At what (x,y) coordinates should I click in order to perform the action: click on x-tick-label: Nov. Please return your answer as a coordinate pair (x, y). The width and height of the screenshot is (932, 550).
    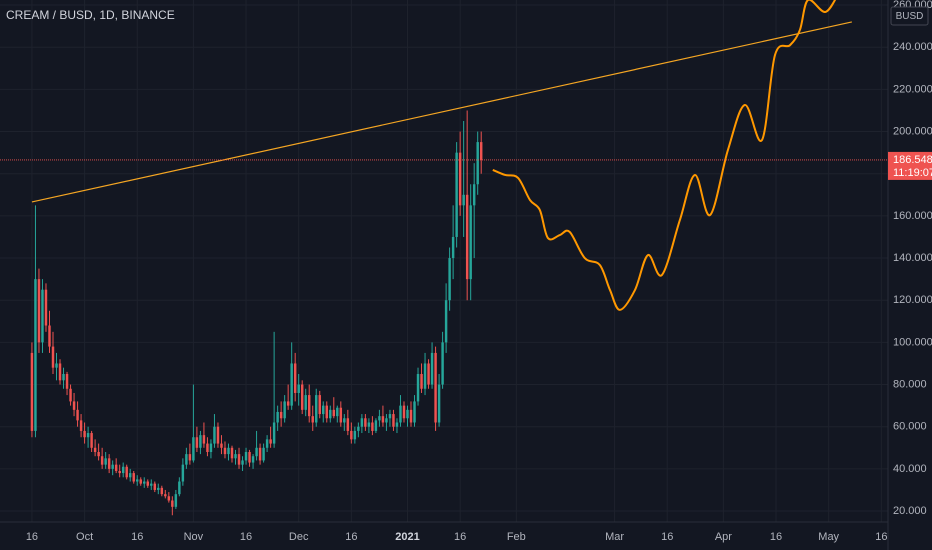
    Looking at the image, I should click on (194, 537).